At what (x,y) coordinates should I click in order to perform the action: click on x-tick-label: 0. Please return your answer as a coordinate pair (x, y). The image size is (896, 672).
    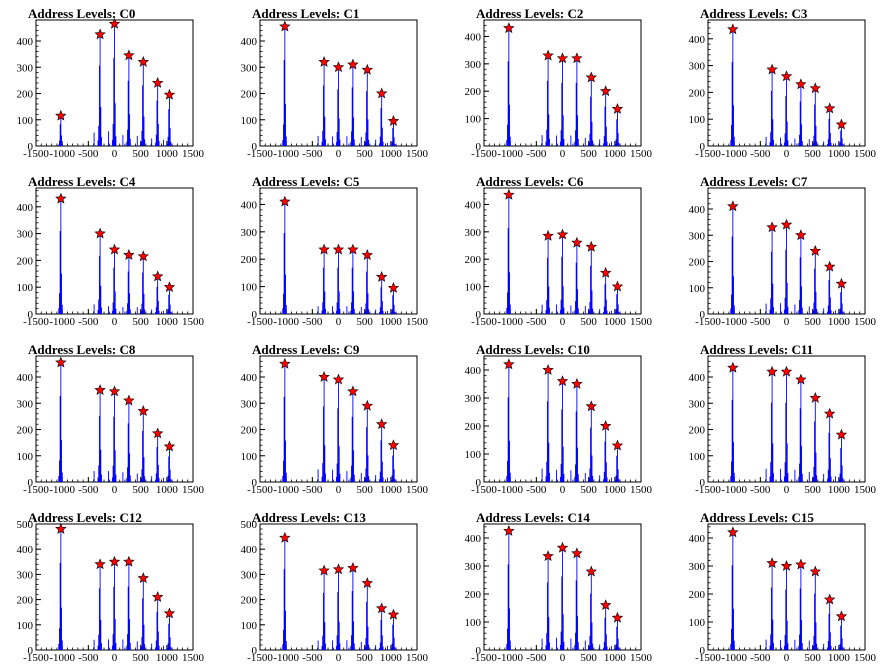
    Looking at the image, I should click on (787, 658).